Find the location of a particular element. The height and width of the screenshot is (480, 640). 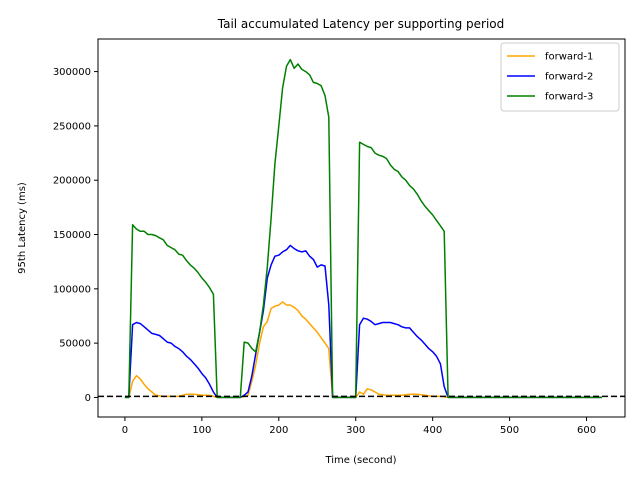

x-tick-label: 500 is located at coordinates (509, 430).